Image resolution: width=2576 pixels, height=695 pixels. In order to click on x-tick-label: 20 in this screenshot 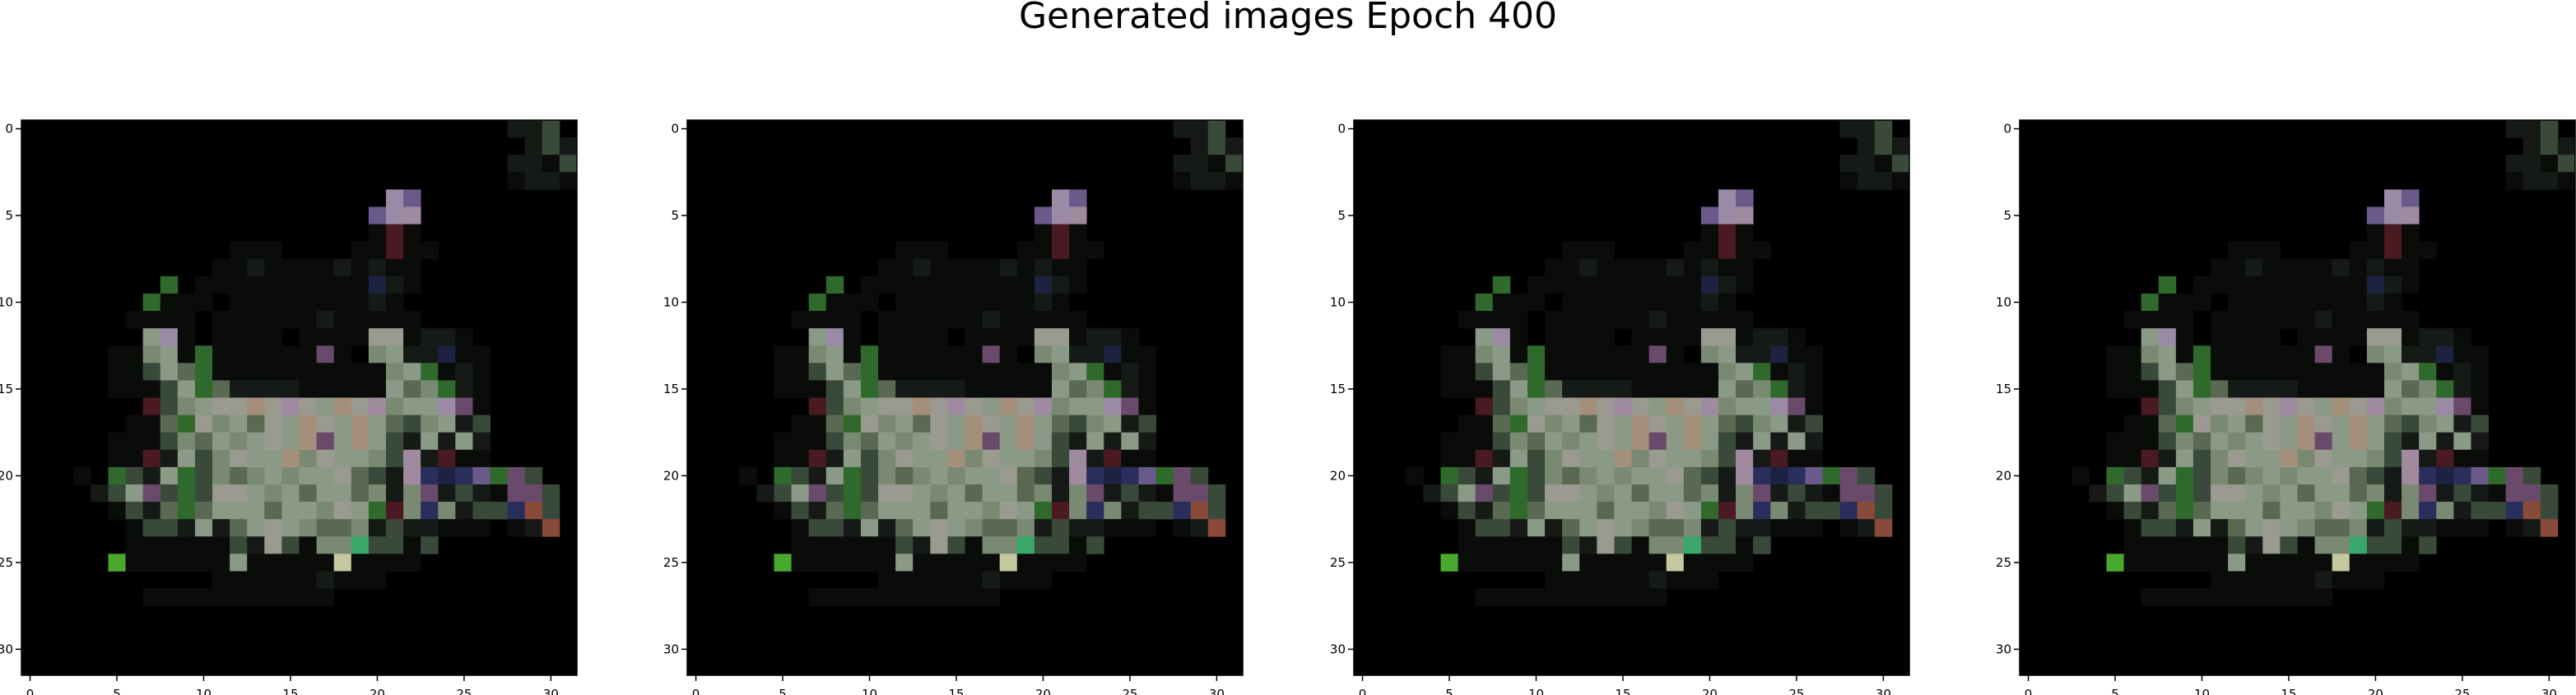, I will do `click(2375, 691)`.